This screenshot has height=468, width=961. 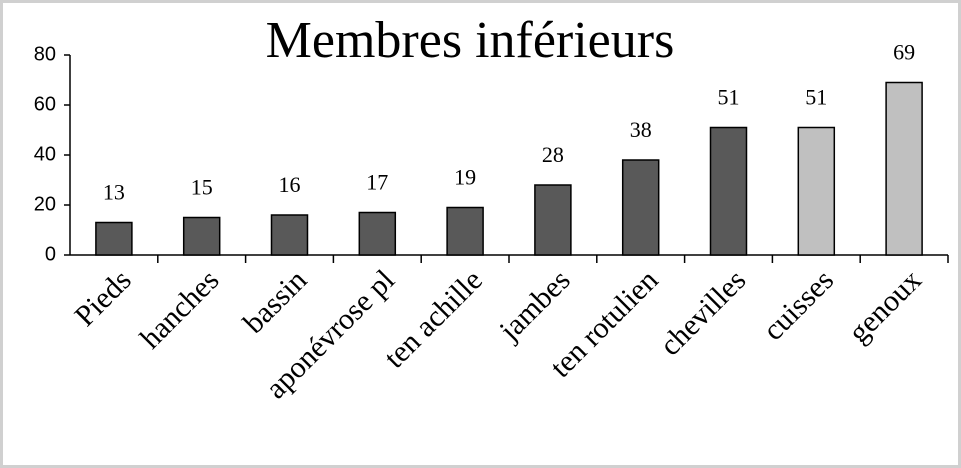 What do you see at coordinates (50, 254) in the screenshot?
I see `y-tick-label: 0` at bounding box center [50, 254].